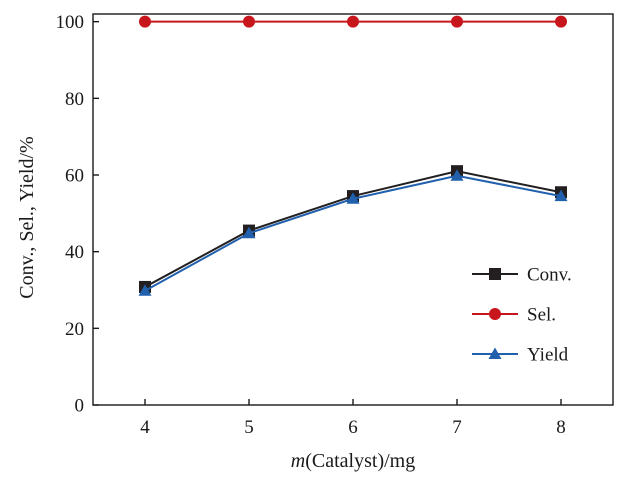  I want to click on series-sel, so click(353, 21).